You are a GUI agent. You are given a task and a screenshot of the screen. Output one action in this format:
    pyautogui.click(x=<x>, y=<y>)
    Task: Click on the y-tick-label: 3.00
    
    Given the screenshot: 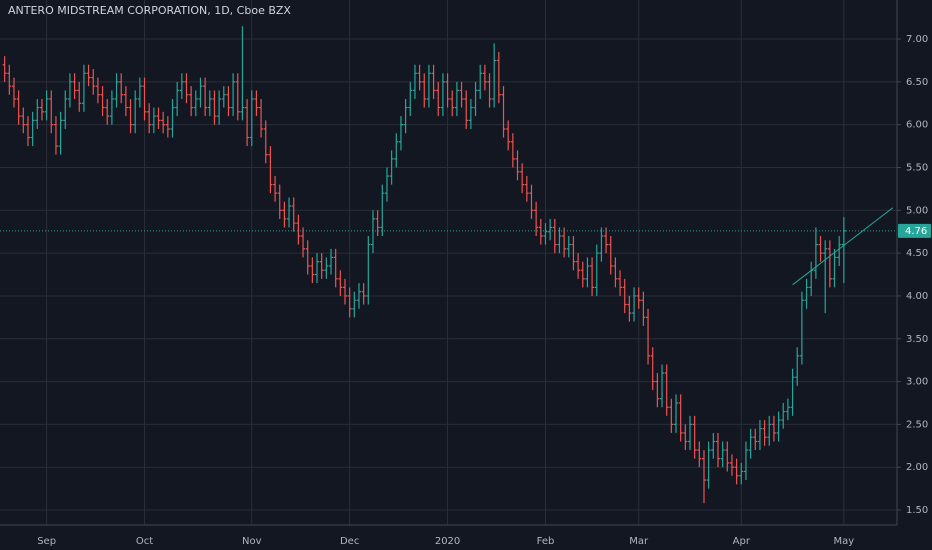 What is the action you would take?
    pyautogui.click(x=917, y=382)
    